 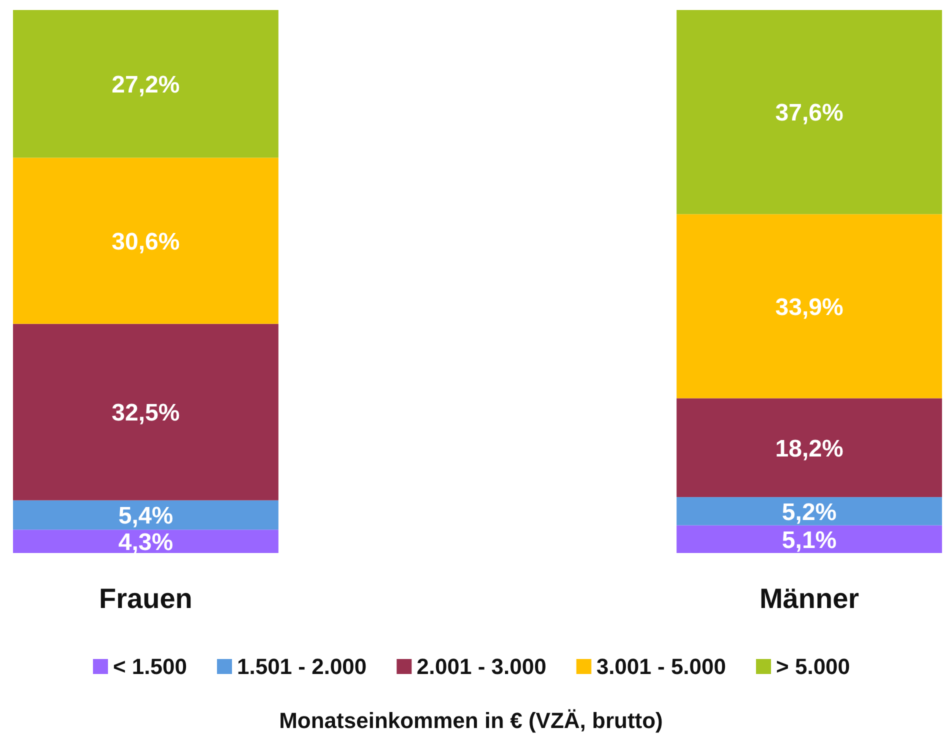 What do you see at coordinates (481, 666) in the screenshot?
I see `legend-label: 2.001 - 3.000` at bounding box center [481, 666].